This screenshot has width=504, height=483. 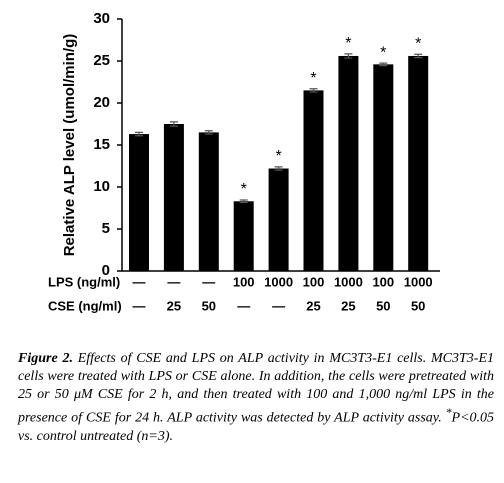 What do you see at coordinates (106, 270) in the screenshot?
I see `y-tick-label: 0` at bounding box center [106, 270].